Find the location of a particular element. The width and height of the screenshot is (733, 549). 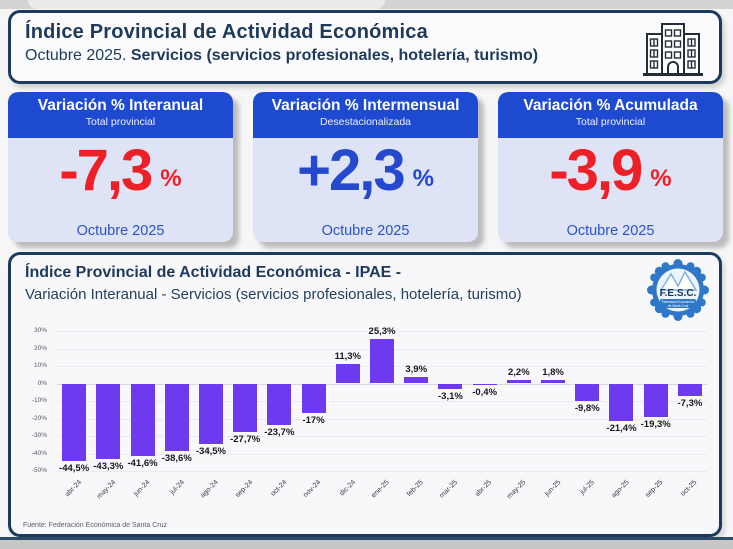

y-tick-label: -50% is located at coordinates (39, 470).